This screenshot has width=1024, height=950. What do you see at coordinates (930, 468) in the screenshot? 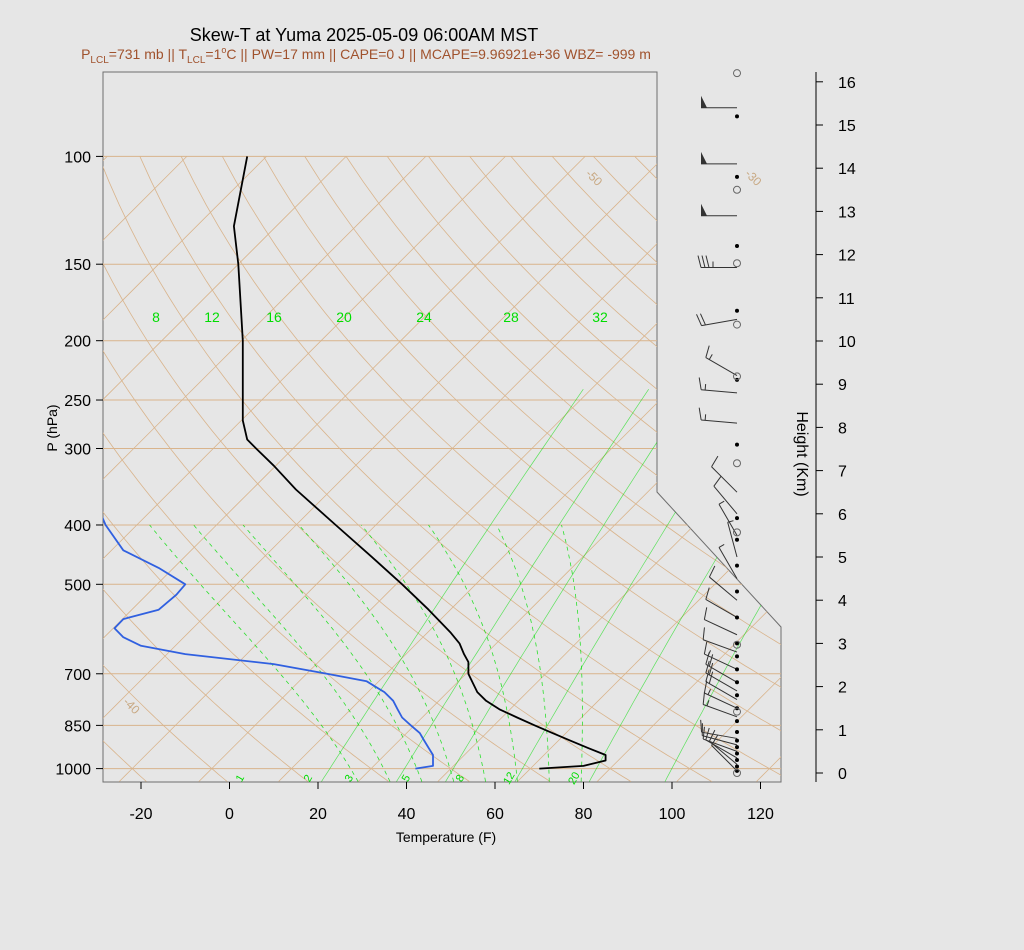
I see `isotherm-line` at bounding box center [930, 468].